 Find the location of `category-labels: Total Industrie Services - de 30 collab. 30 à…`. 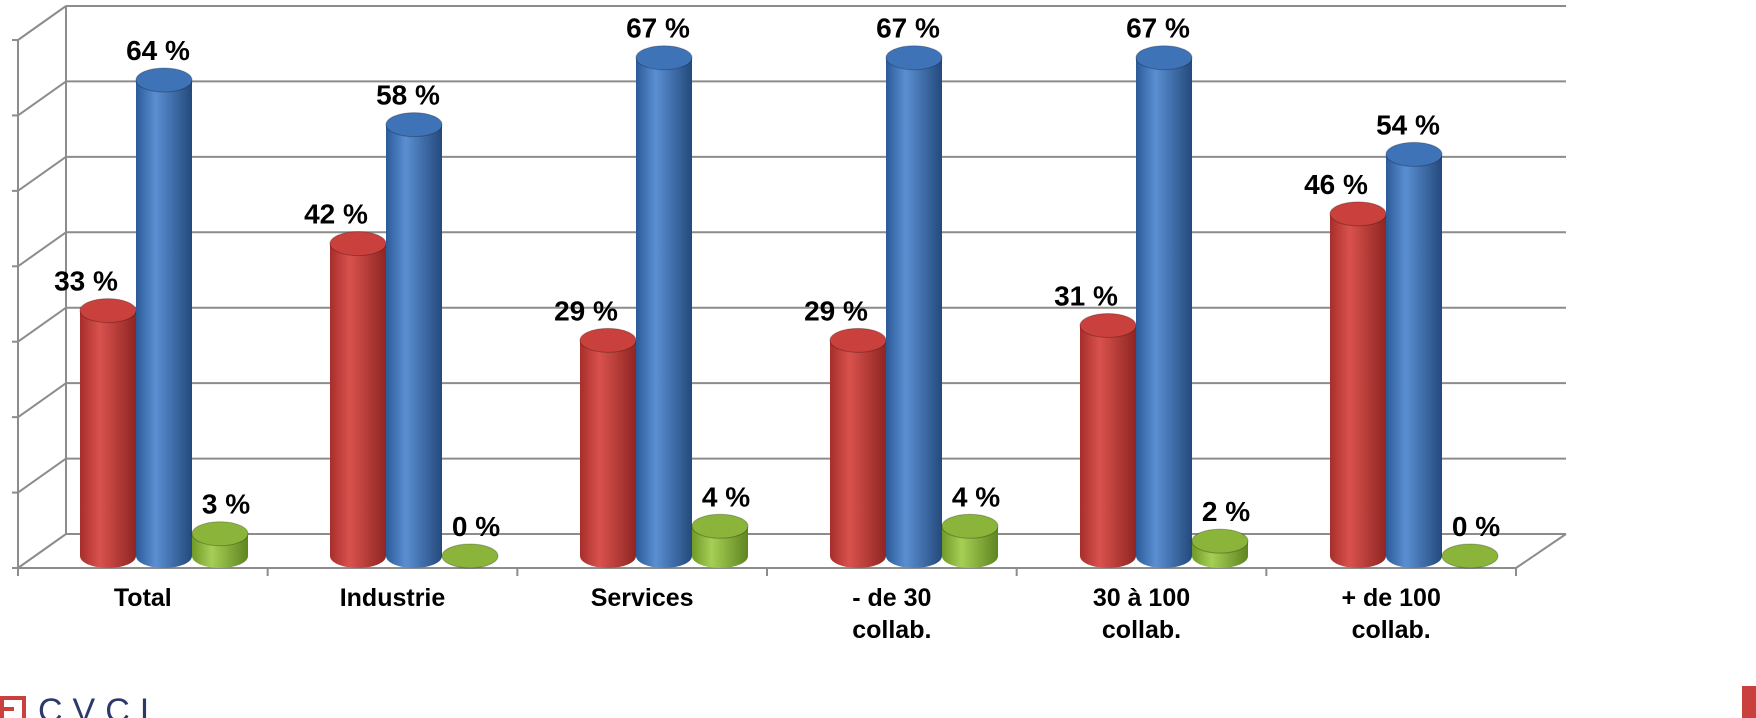

category-labels: Total Industrie Services - de 30 collab. 30 à… is located at coordinates (777, 614).